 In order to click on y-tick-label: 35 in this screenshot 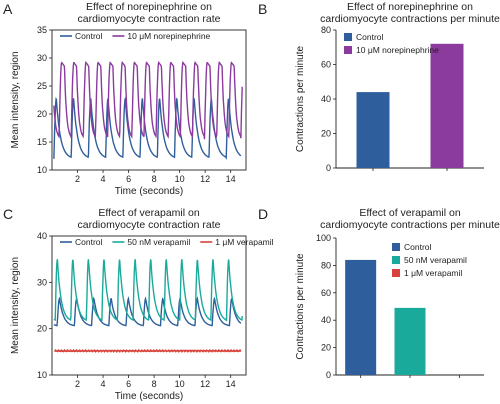, I will do `click(42, 30)`.